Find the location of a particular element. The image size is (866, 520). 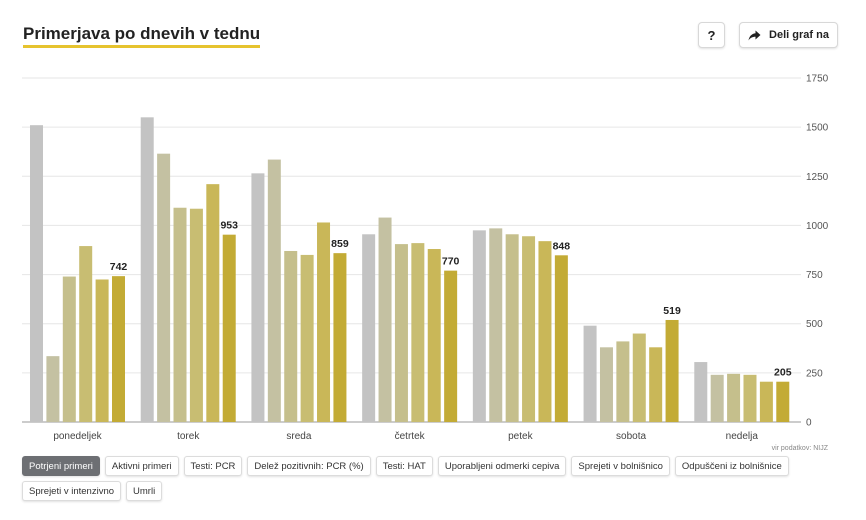

tab-aktivni-primeri: Aktivni primeri is located at coordinates (141, 466).